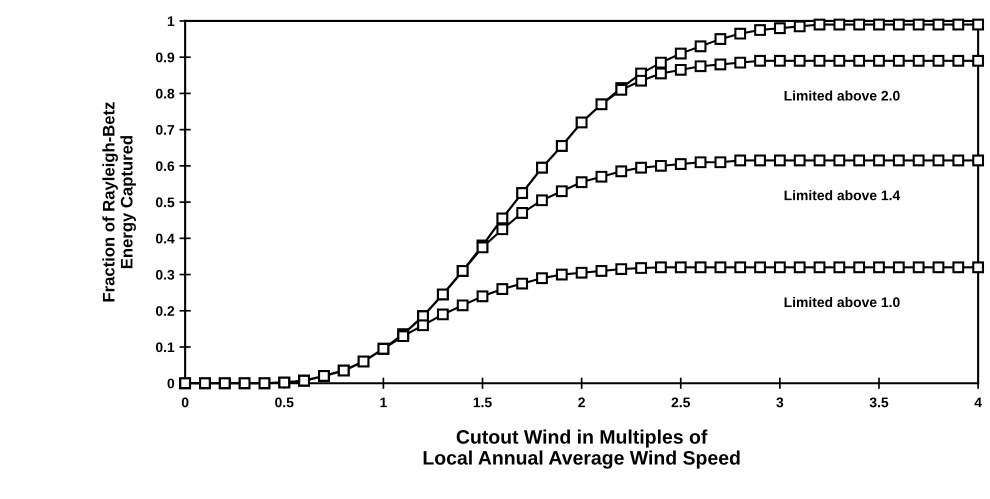 The image size is (990, 499). Describe the element at coordinates (383, 403) in the screenshot. I see `x-tick-label: 1` at that location.